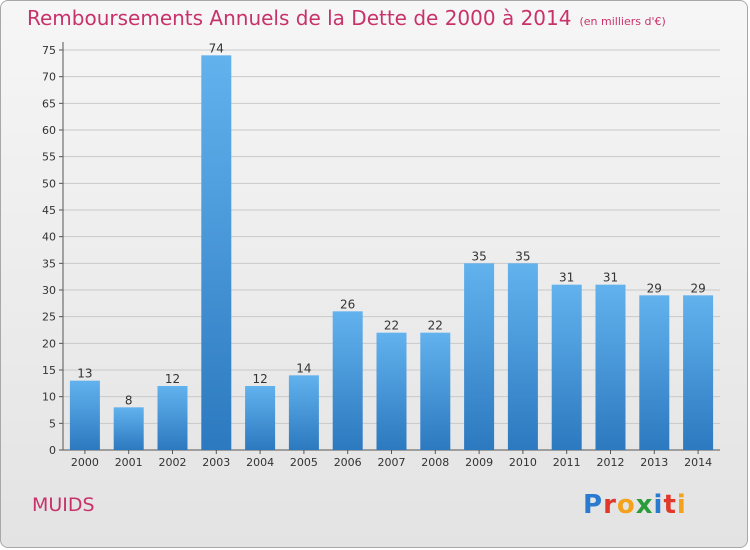  I want to click on x-tick-label: 2014, so click(698, 462).